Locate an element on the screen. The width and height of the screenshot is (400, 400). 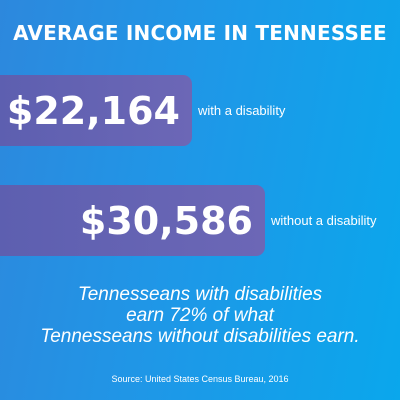
statement-line: Tennesseans with disabilities is located at coordinates (200, 294).